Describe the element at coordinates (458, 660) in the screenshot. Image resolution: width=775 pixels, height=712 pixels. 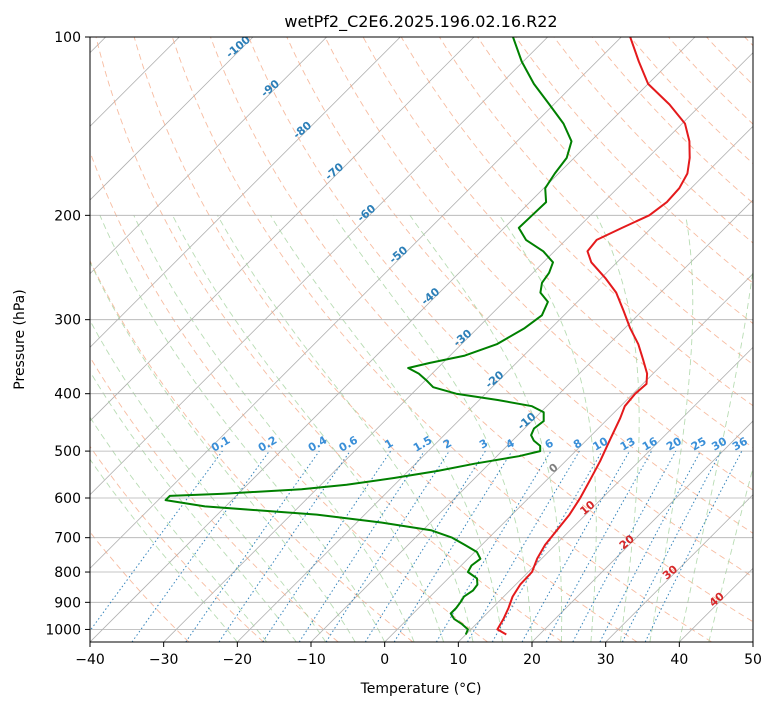
I see `x-tick-label: 10` at that location.